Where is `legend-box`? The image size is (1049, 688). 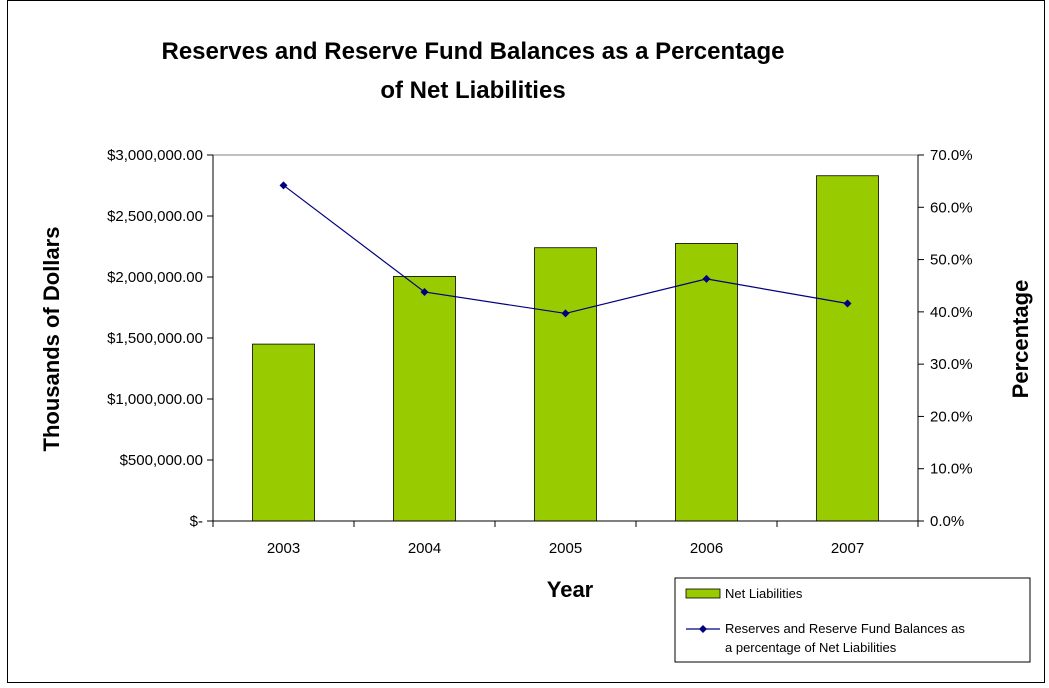 legend-box is located at coordinates (852, 620).